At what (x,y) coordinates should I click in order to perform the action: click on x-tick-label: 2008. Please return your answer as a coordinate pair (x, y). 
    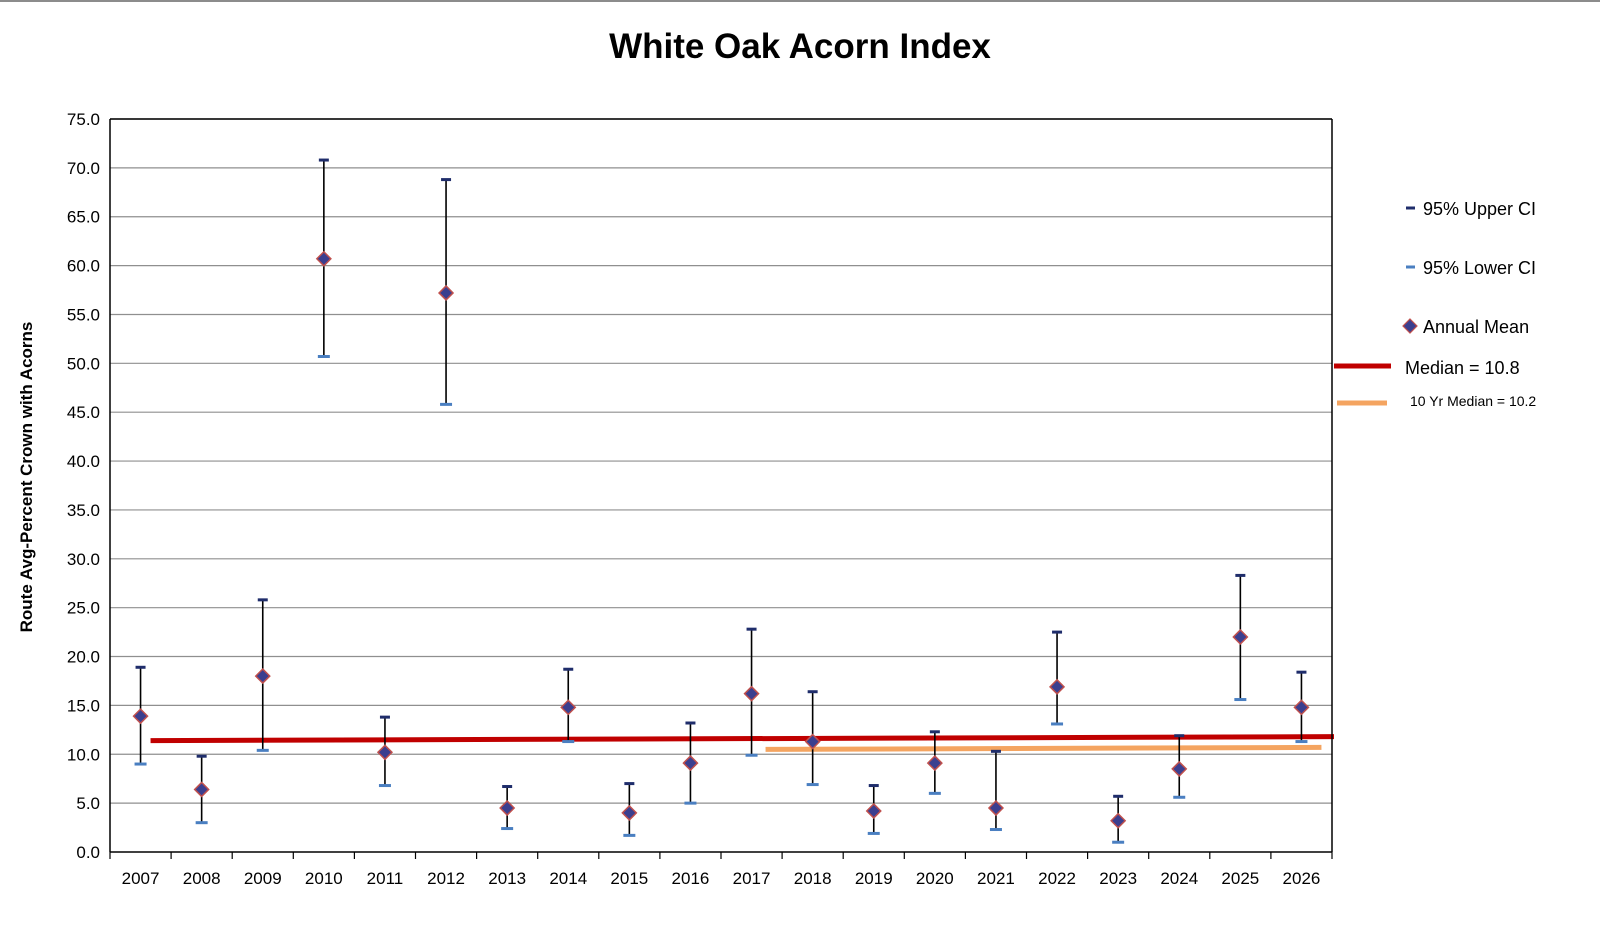
    Looking at the image, I should click on (202, 878).